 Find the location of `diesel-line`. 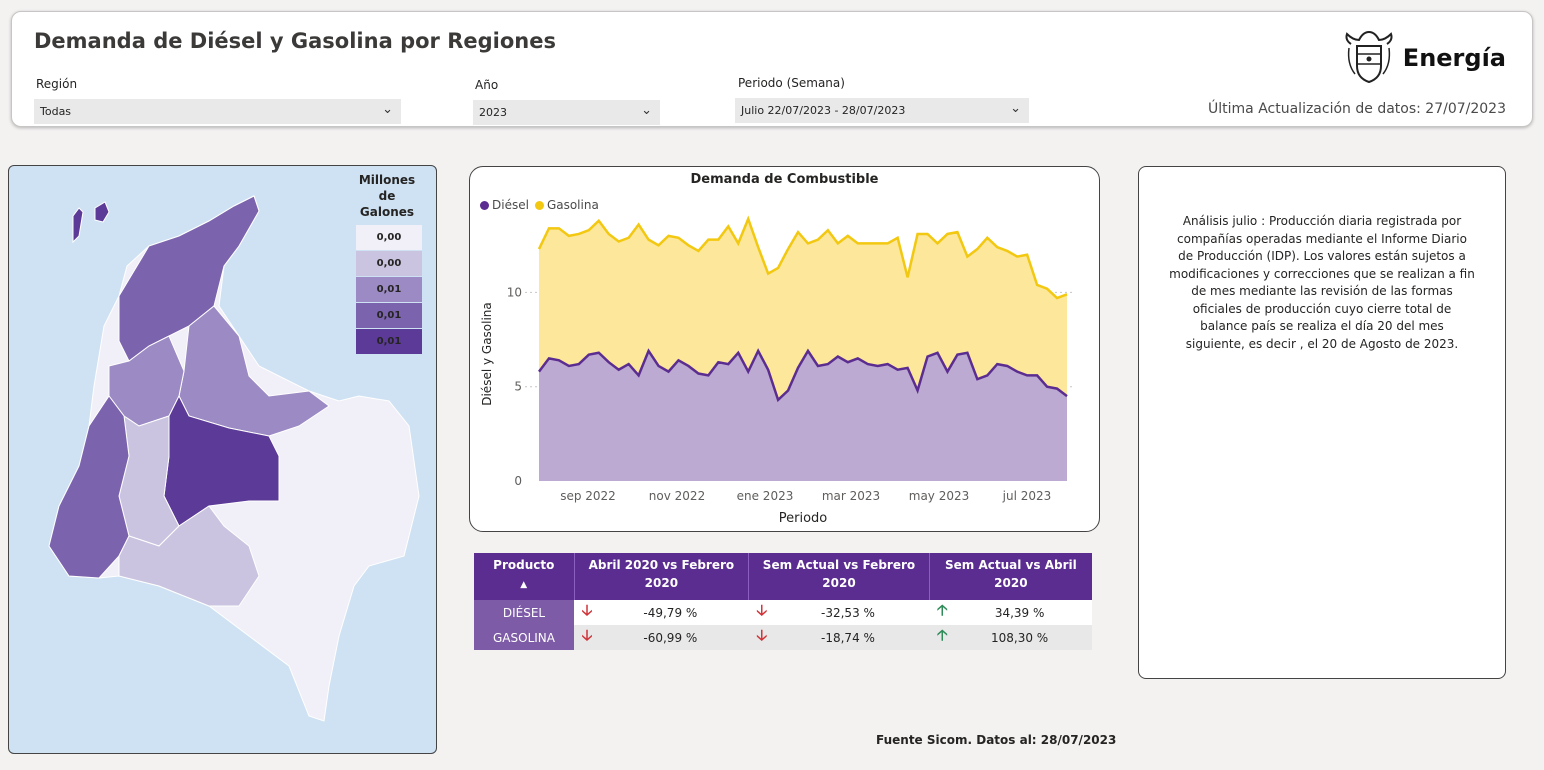

diesel-line is located at coordinates (803, 375).